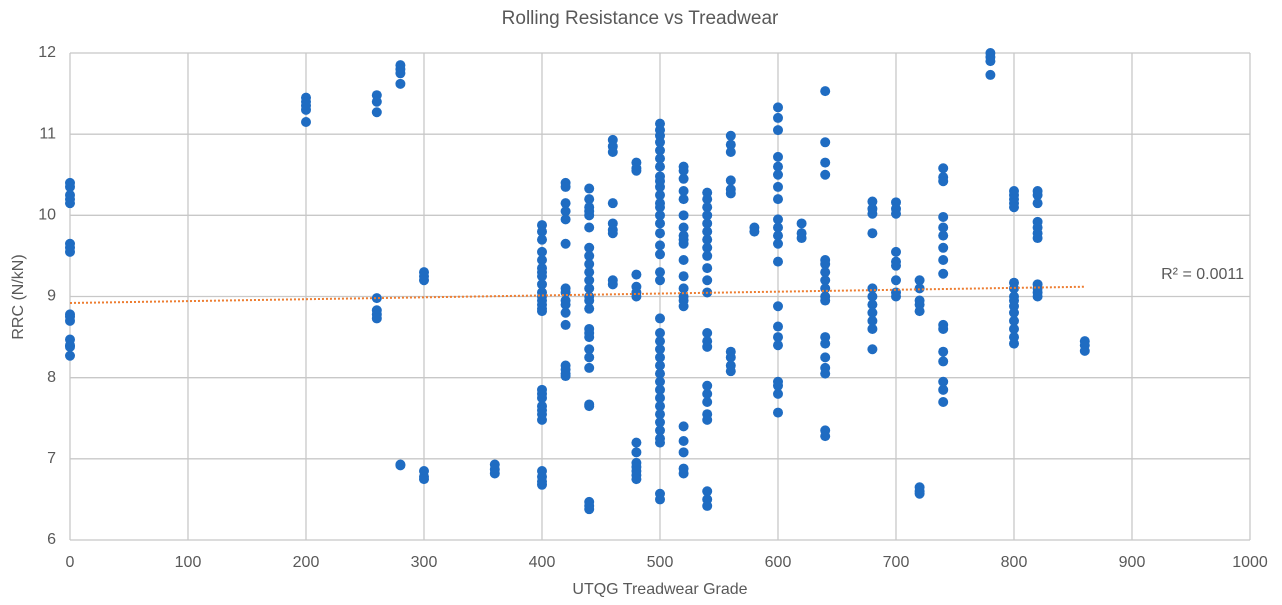  What do you see at coordinates (640, 18) in the screenshot?
I see `chart-title: Rolling Resistance vs Treadwear` at bounding box center [640, 18].